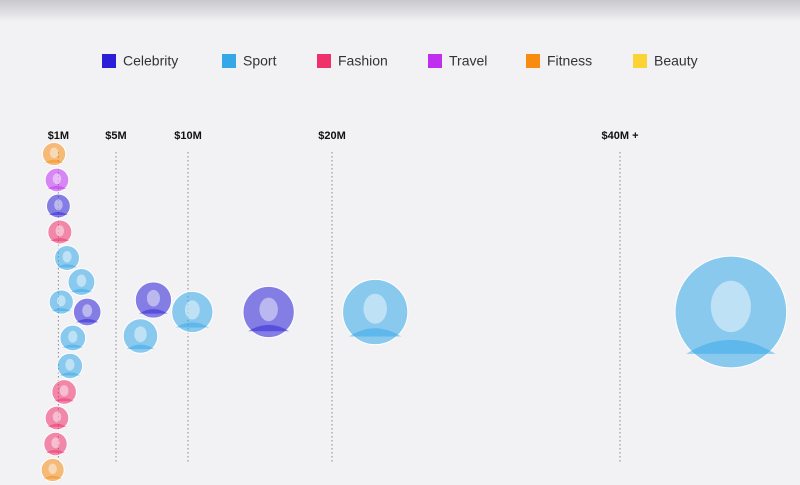  I want to click on legend-label: Fitness, so click(569, 61).